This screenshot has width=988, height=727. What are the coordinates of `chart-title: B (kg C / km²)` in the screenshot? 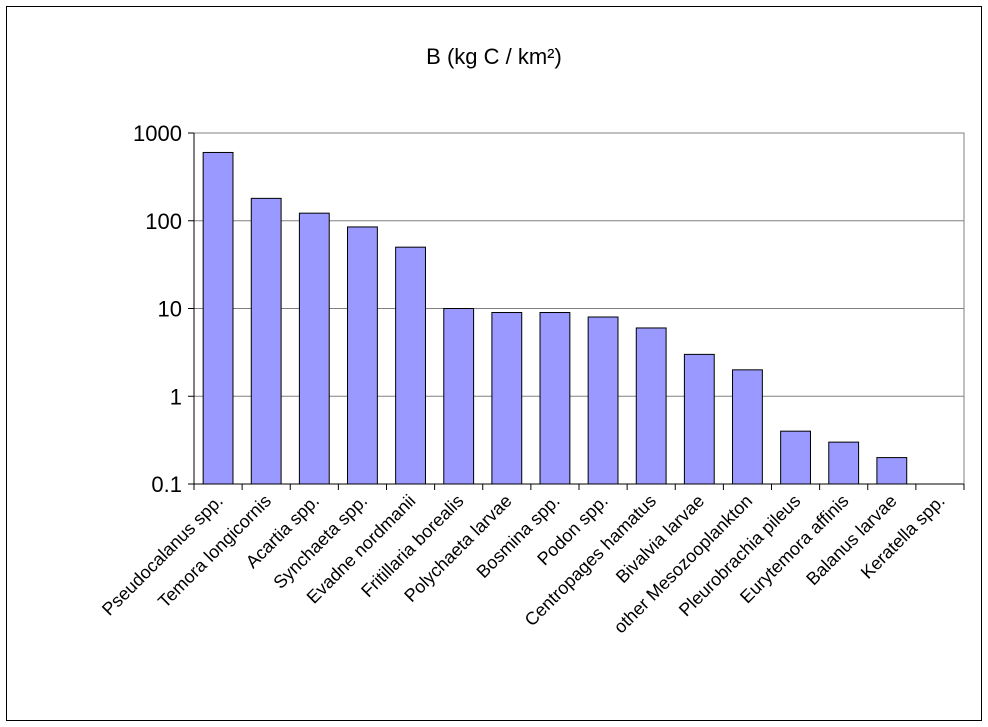 It's located at (494, 56).